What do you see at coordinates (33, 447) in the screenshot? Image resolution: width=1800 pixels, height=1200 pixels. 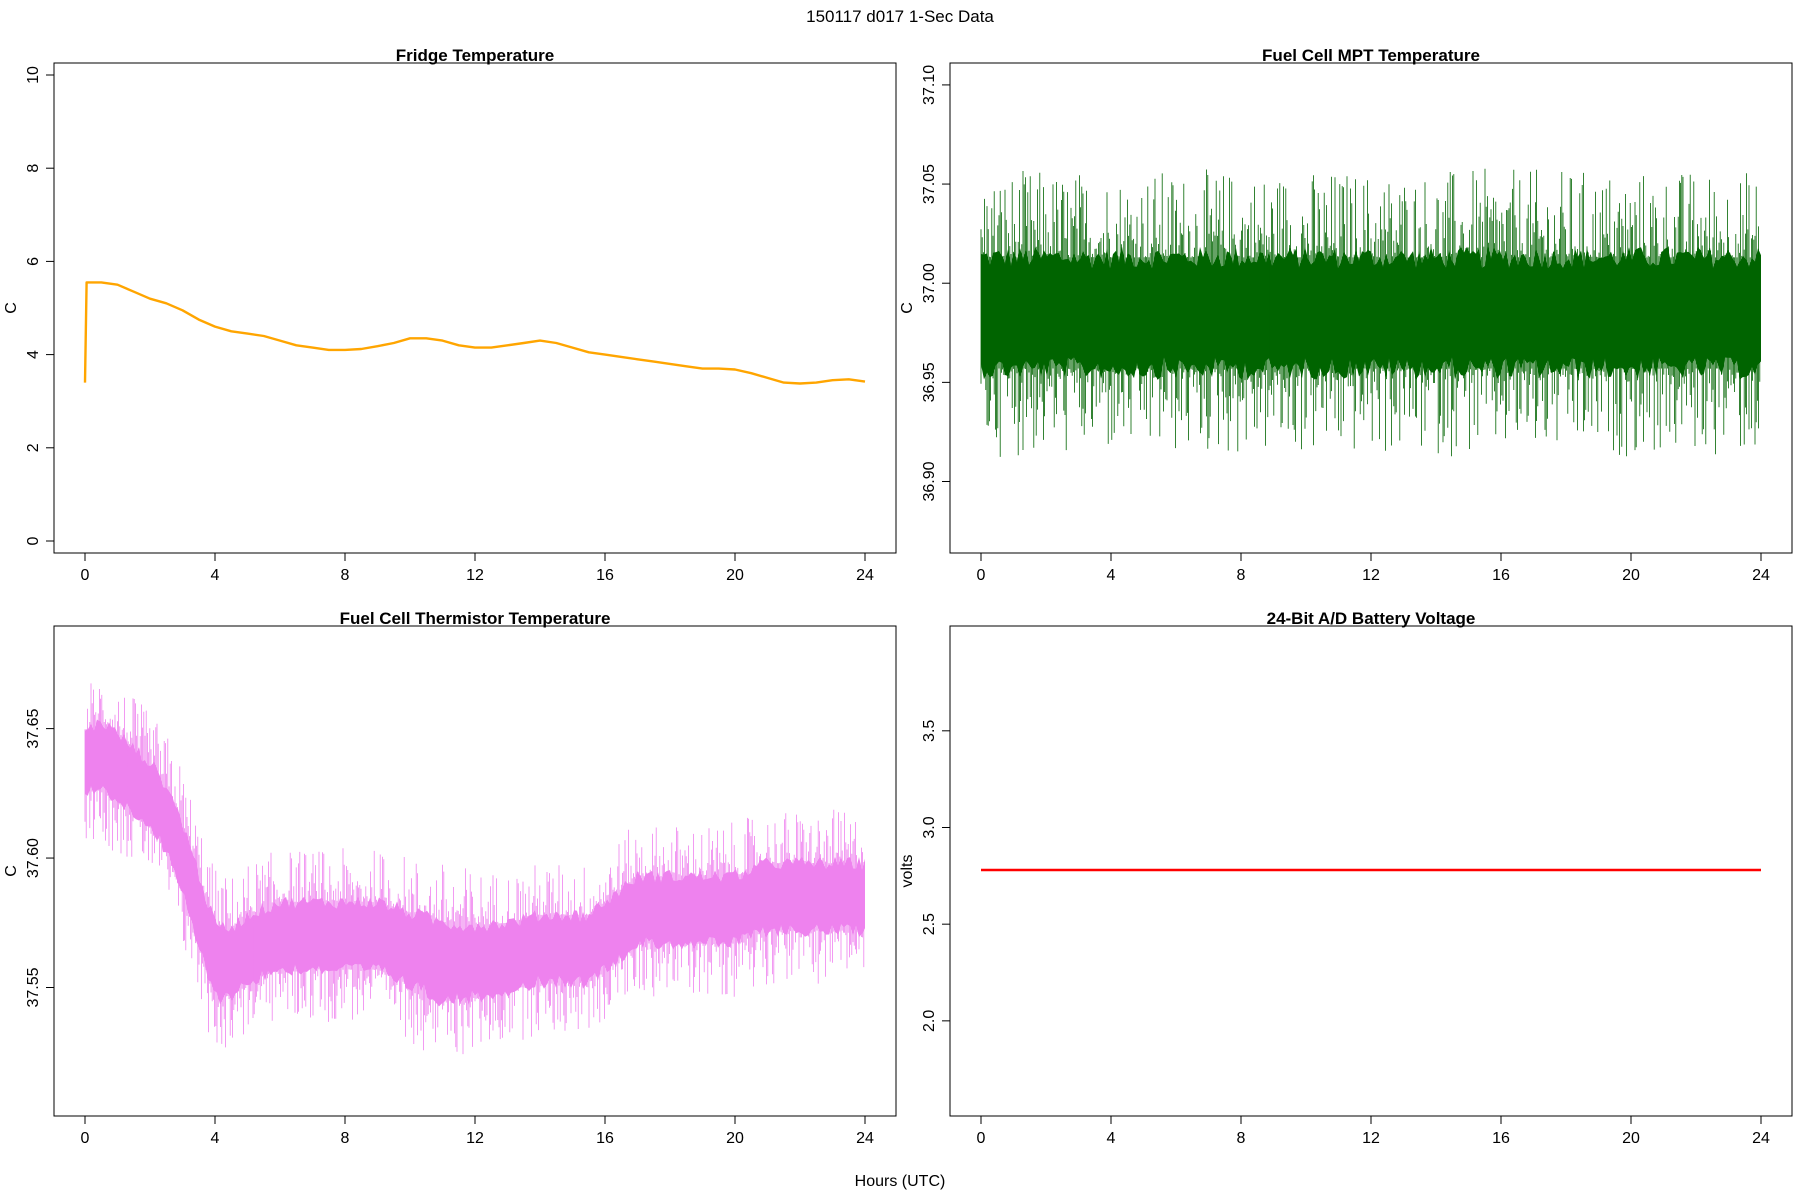 I see `y-tick-label: 2` at bounding box center [33, 447].